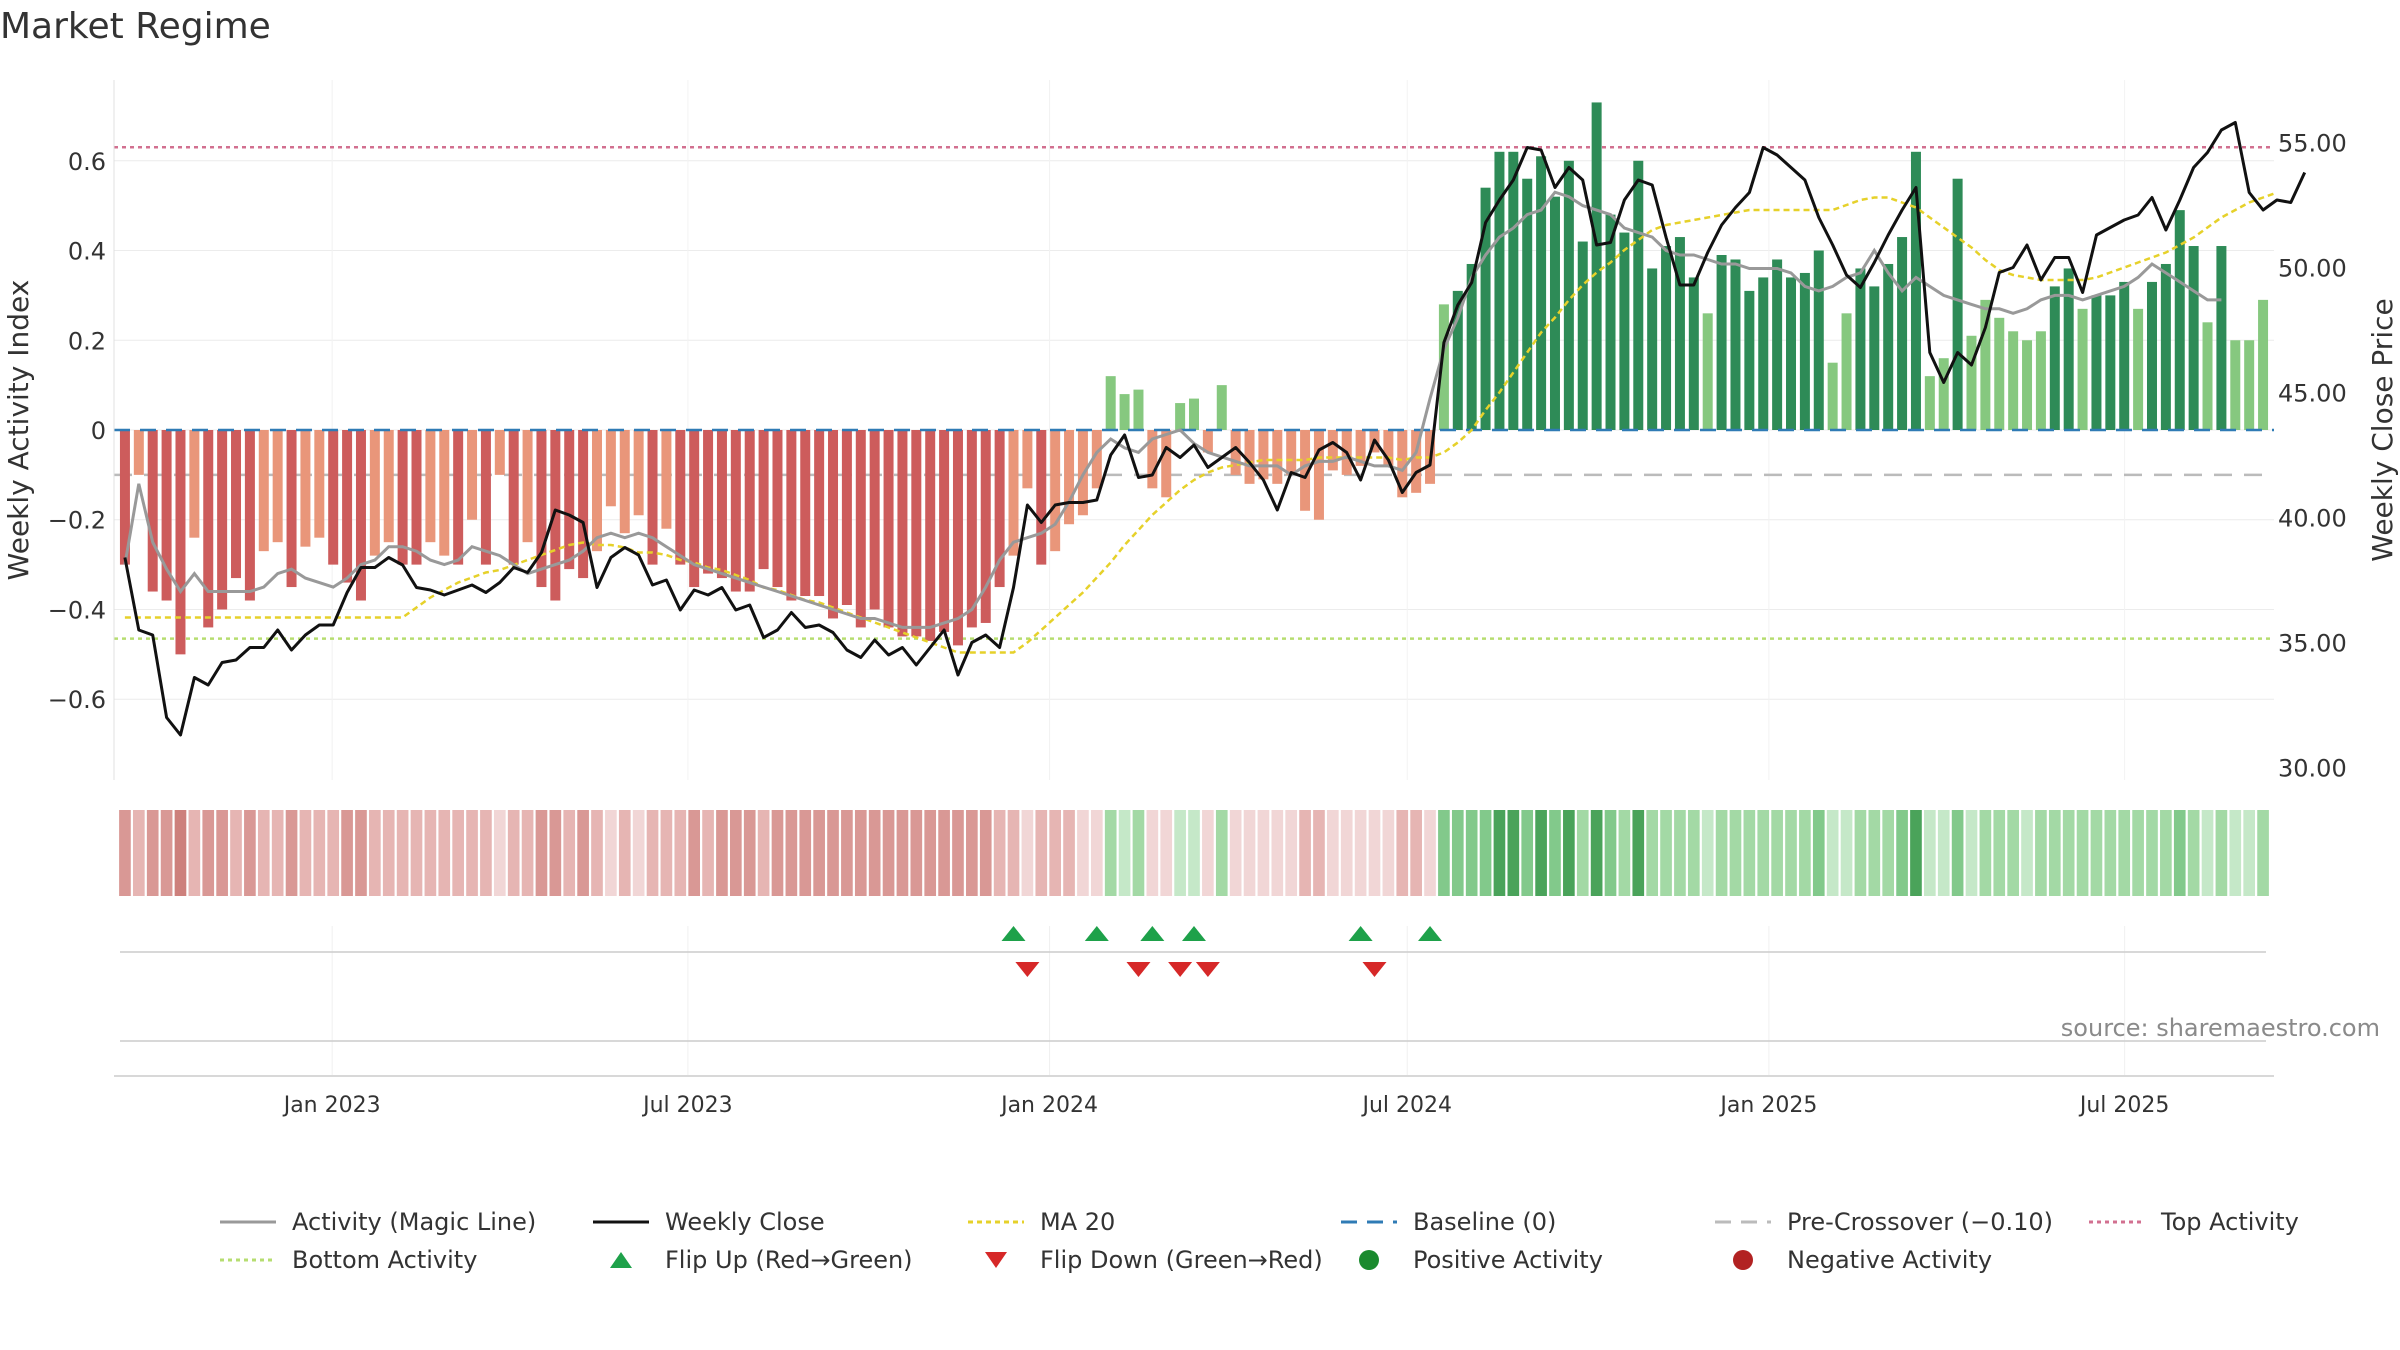 The width and height of the screenshot is (2400, 1350). Describe the element at coordinates (1181, 1260) in the screenshot. I see `legend-label: Flip Down (Green→Red)` at that location.